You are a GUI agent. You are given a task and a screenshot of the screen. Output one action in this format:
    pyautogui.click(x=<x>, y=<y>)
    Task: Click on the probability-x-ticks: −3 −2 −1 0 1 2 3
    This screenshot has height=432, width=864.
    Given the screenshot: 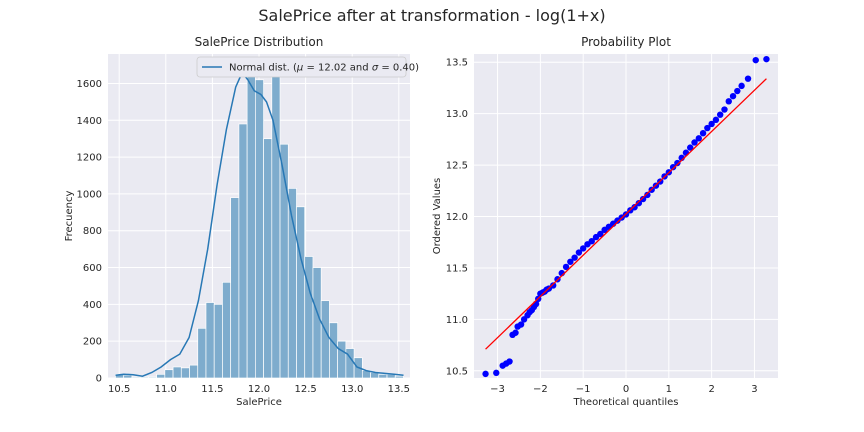 What is the action you would take?
    pyautogui.click(x=623, y=389)
    